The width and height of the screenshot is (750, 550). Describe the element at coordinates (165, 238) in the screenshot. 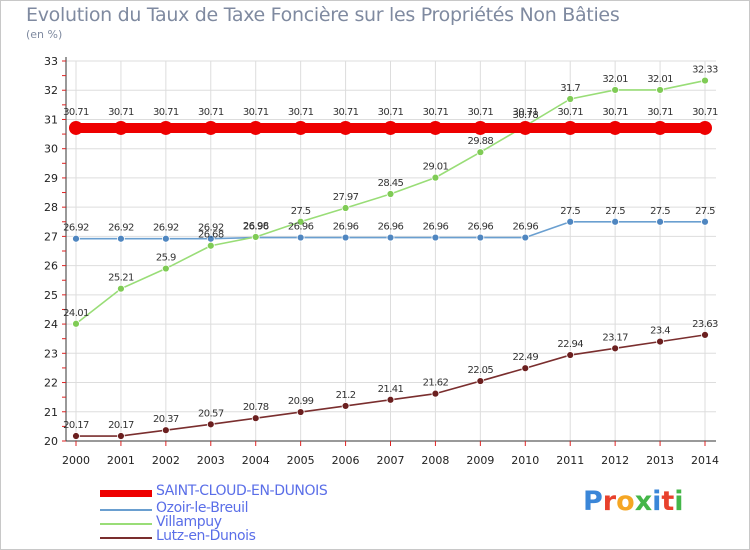

I see `point-ozoir-le-breuil-2002` at that location.